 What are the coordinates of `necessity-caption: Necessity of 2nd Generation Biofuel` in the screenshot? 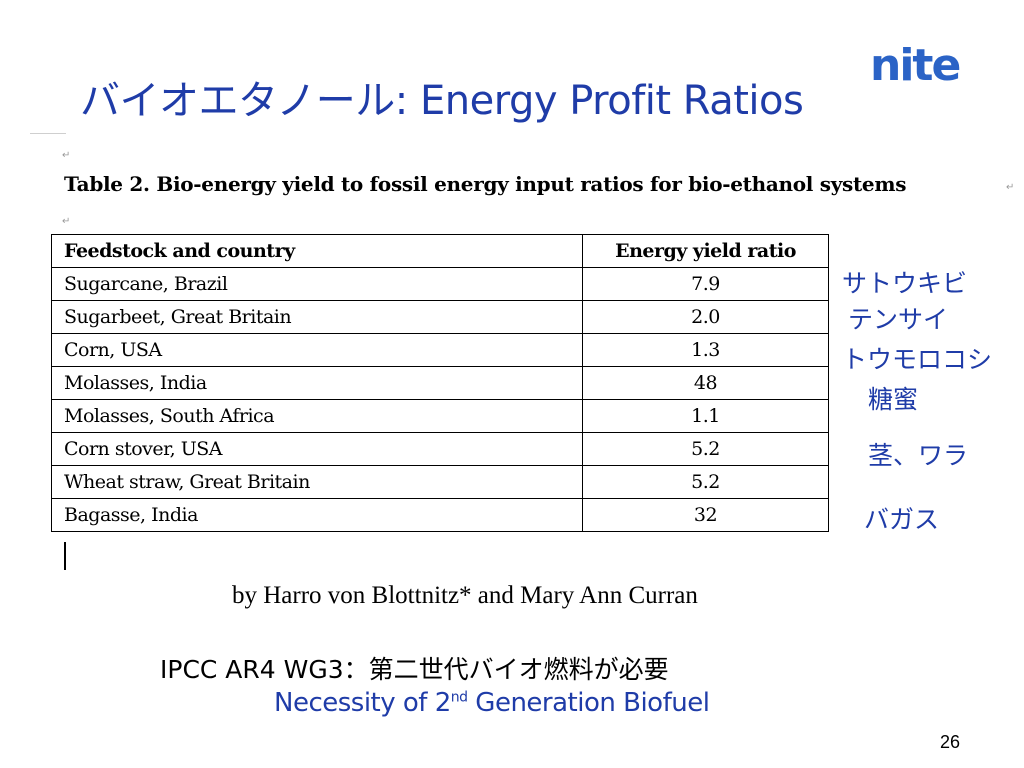 It's located at (492, 703).